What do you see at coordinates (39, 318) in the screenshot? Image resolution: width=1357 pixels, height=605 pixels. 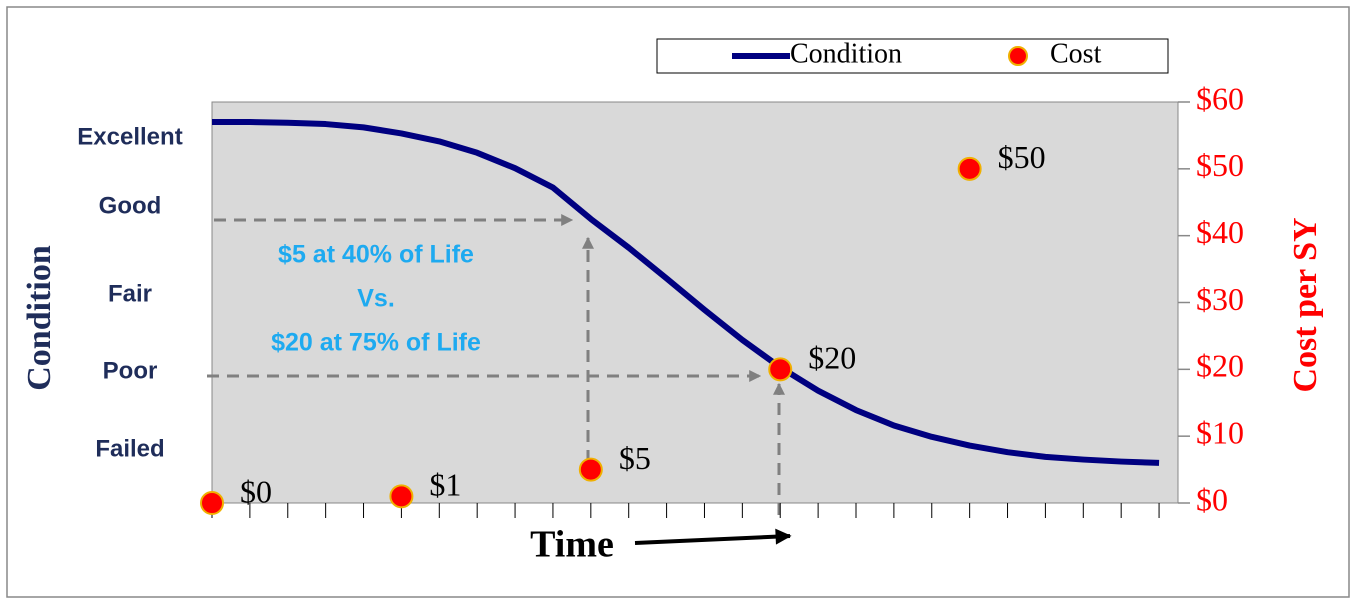 I see `y-axis-title: Condition` at bounding box center [39, 318].